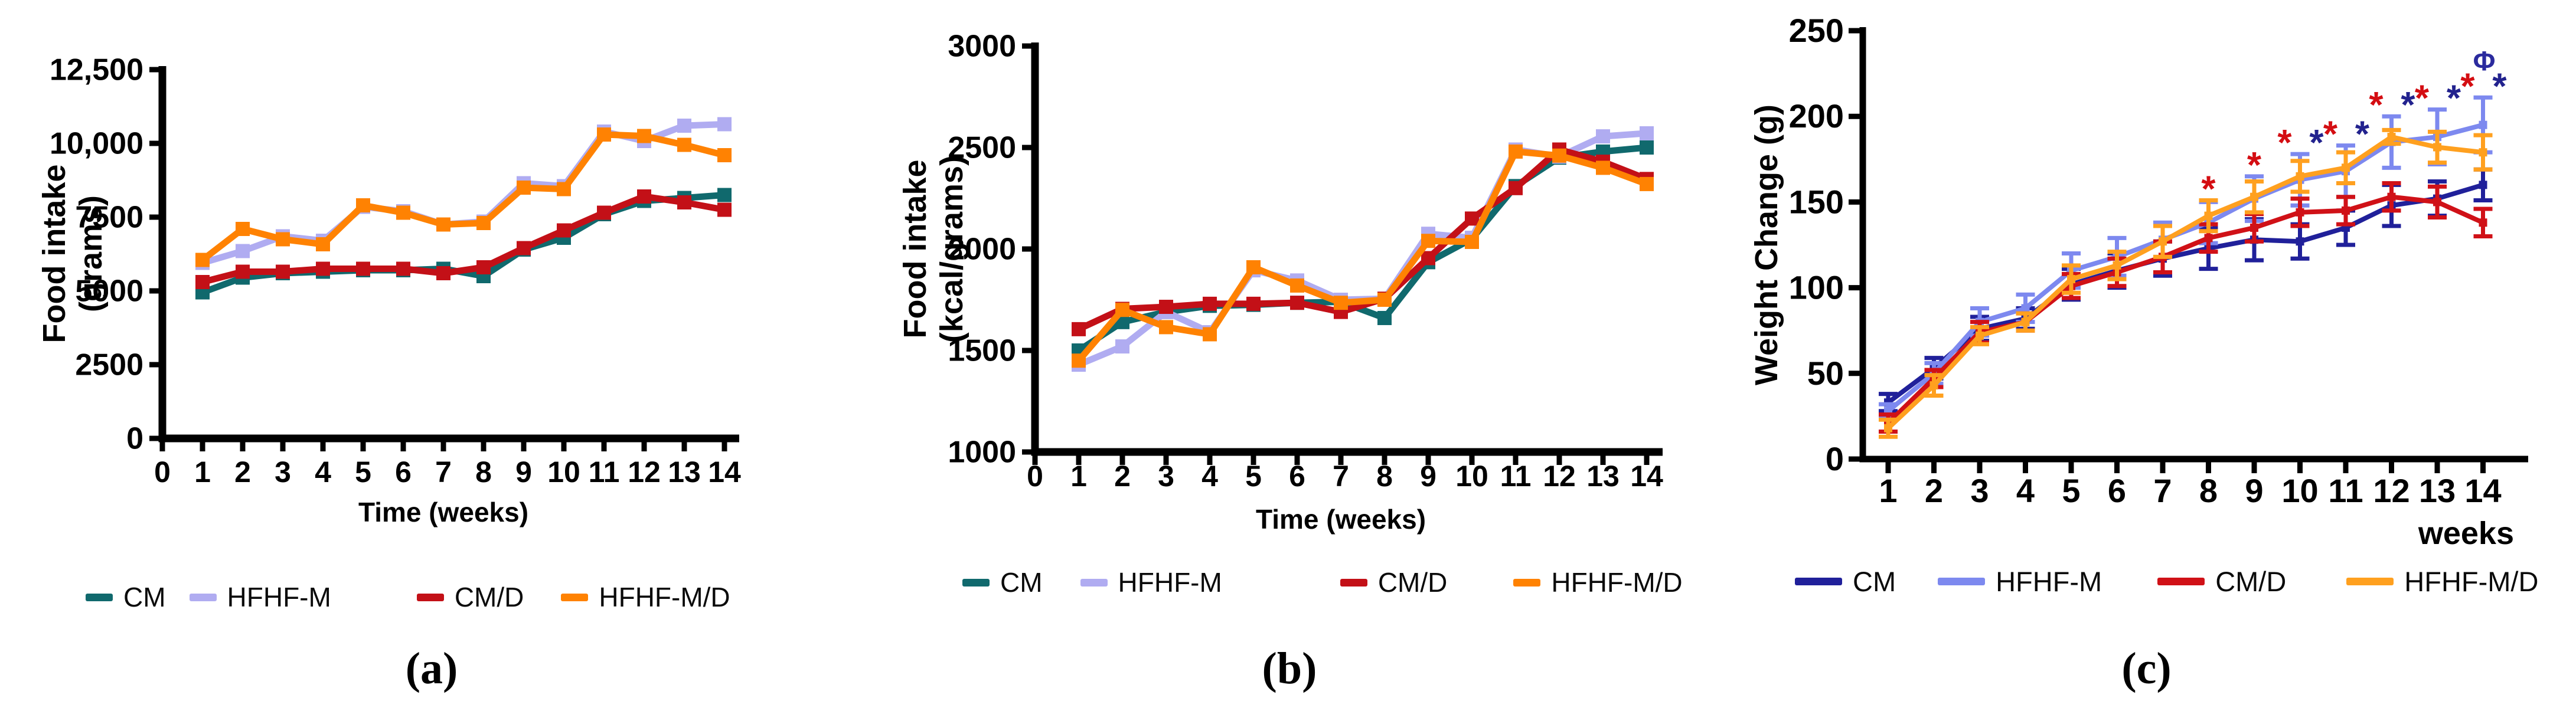 The height and width of the screenshot is (711, 2576). I want to click on legend-item-cm: CM, so click(1002, 582).